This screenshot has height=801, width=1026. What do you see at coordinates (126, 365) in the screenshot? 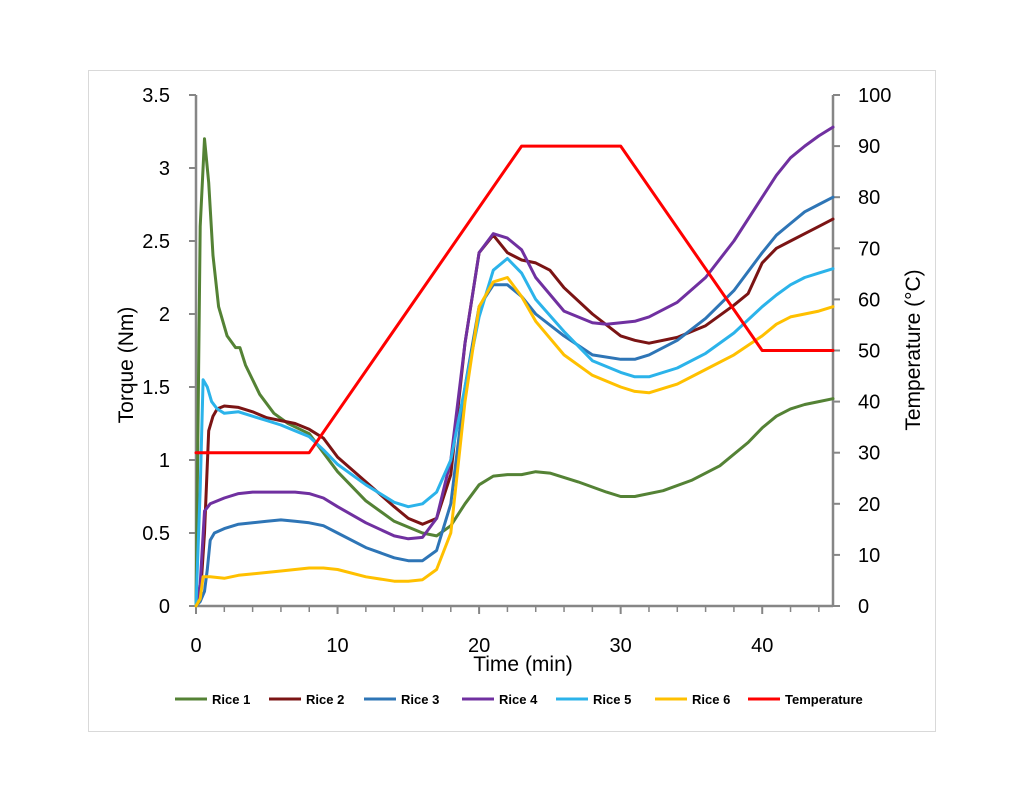
I see `y-axis-left-title: Torque (Nm)` at bounding box center [126, 365].